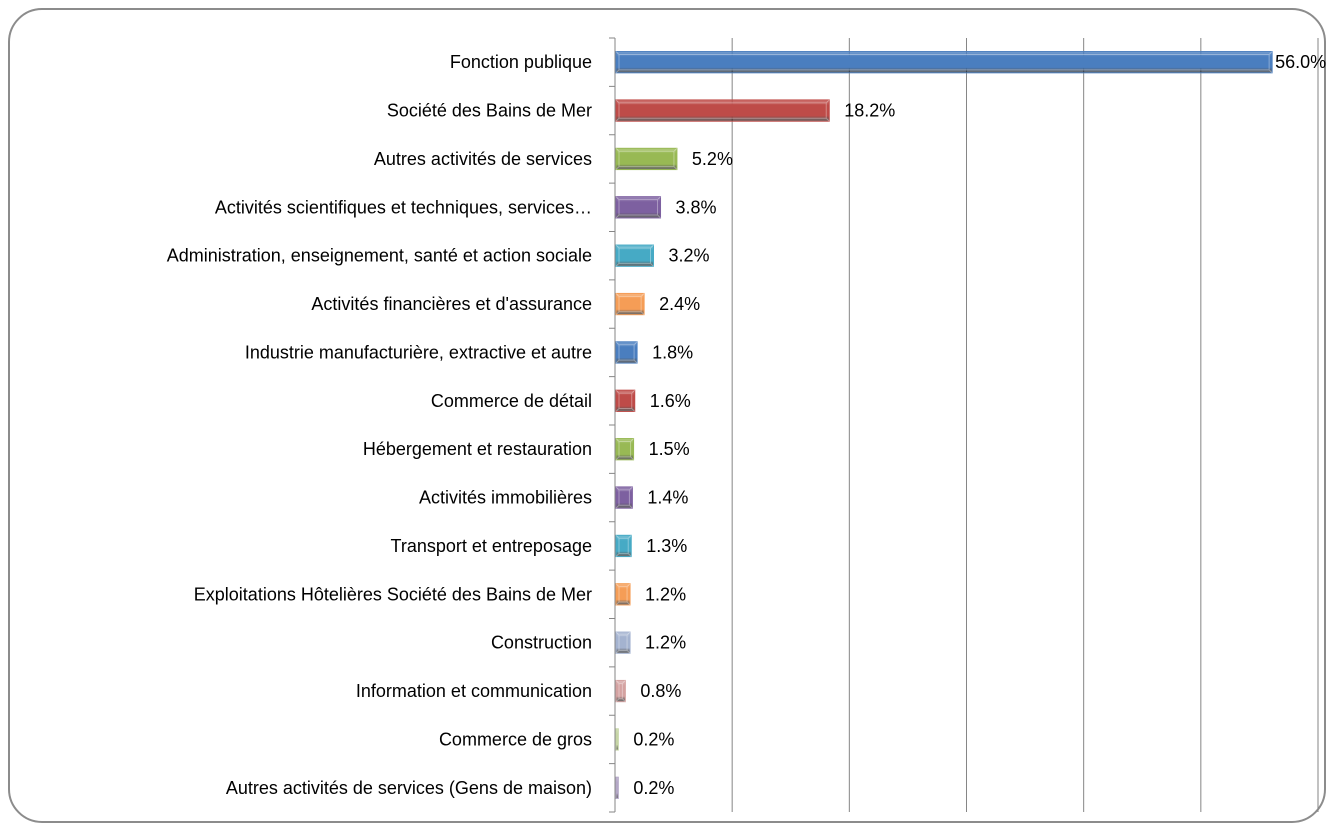  I want to click on data-label: 1.4%, so click(667, 498).